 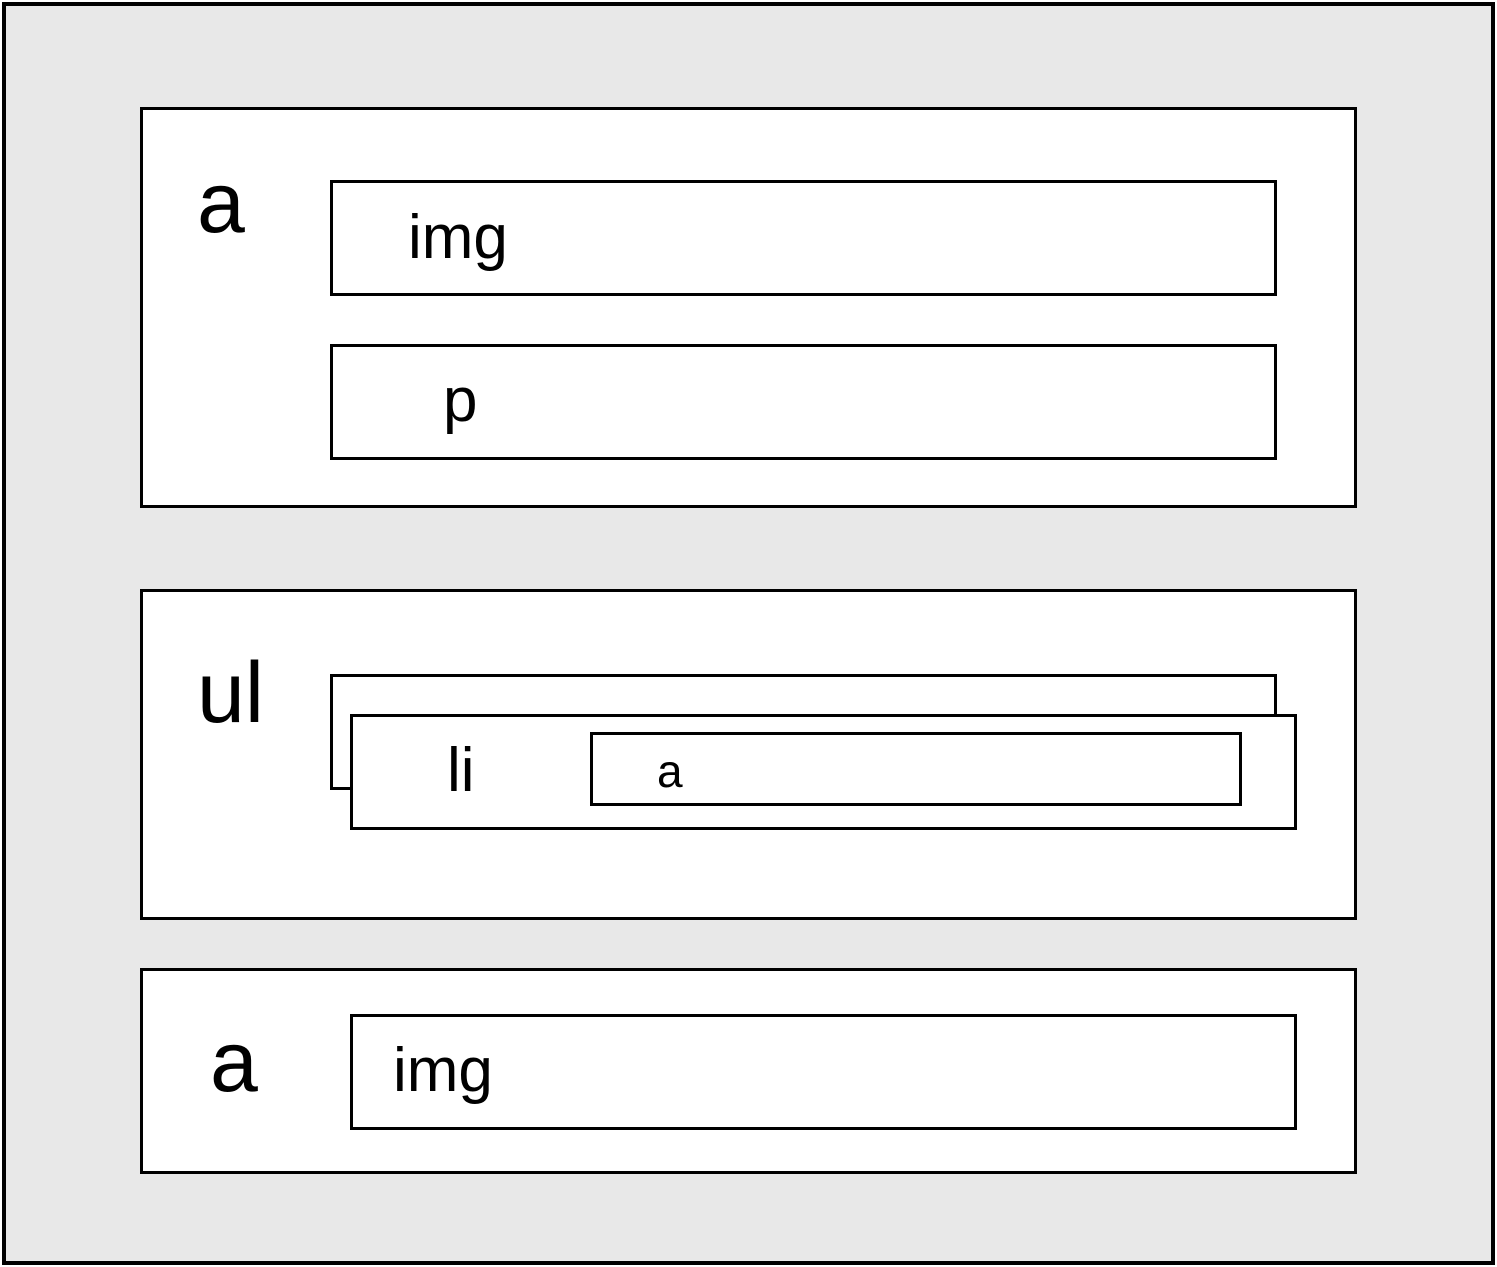 I want to click on list-item-anchor-label: a, so click(x=670, y=771).